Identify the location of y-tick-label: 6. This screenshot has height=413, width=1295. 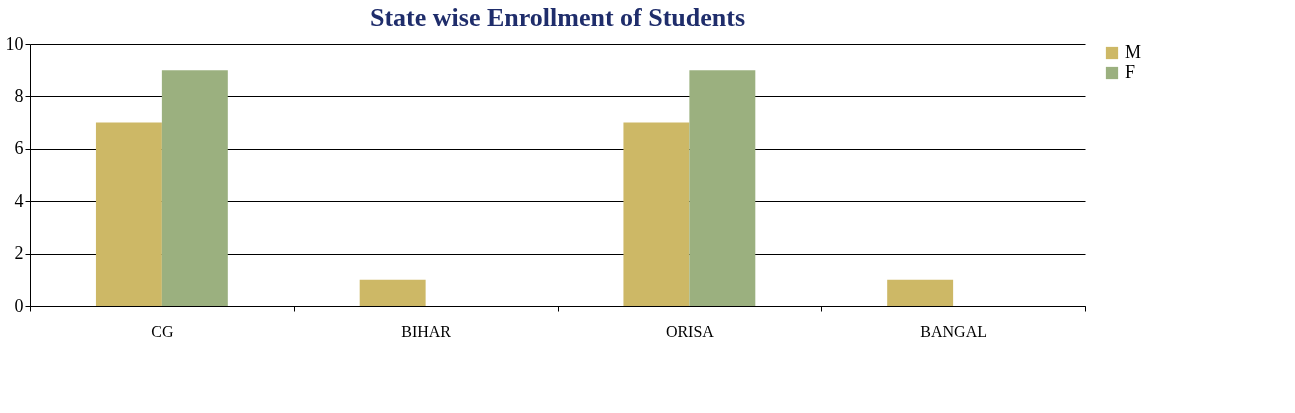
(19, 148).